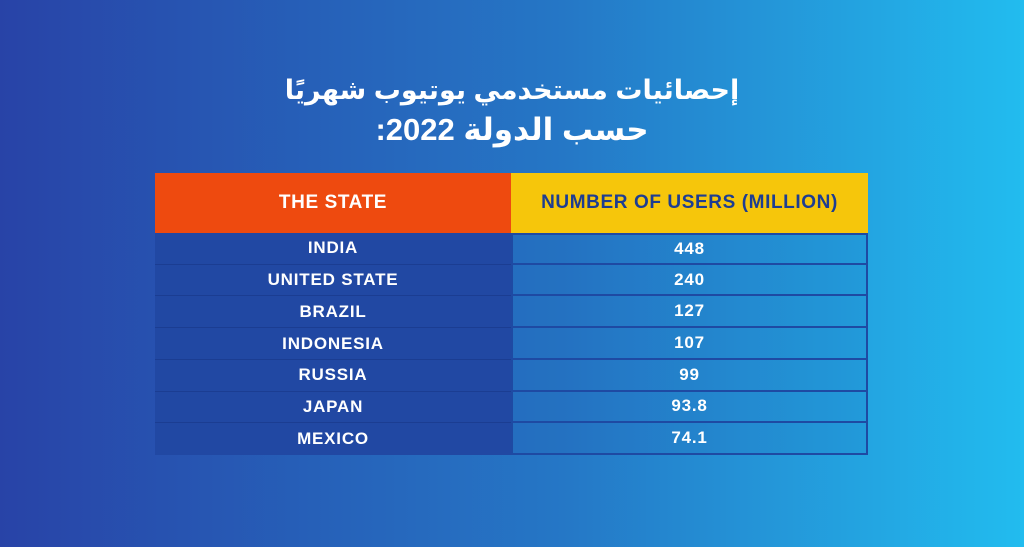 This screenshot has width=1024, height=547. I want to click on cell-state: BRAZIL, so click(333, 312).